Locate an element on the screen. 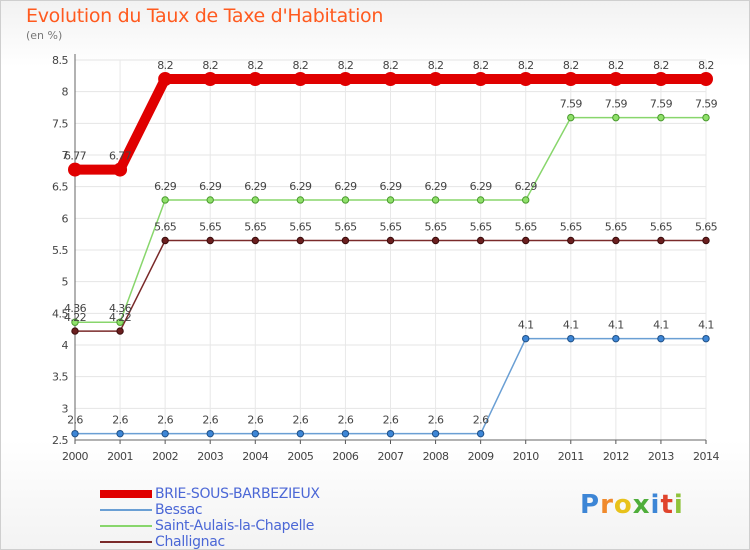 The width and height of the screenshot is (750, 550). legend-swatch is located at coordinates (126, 494).